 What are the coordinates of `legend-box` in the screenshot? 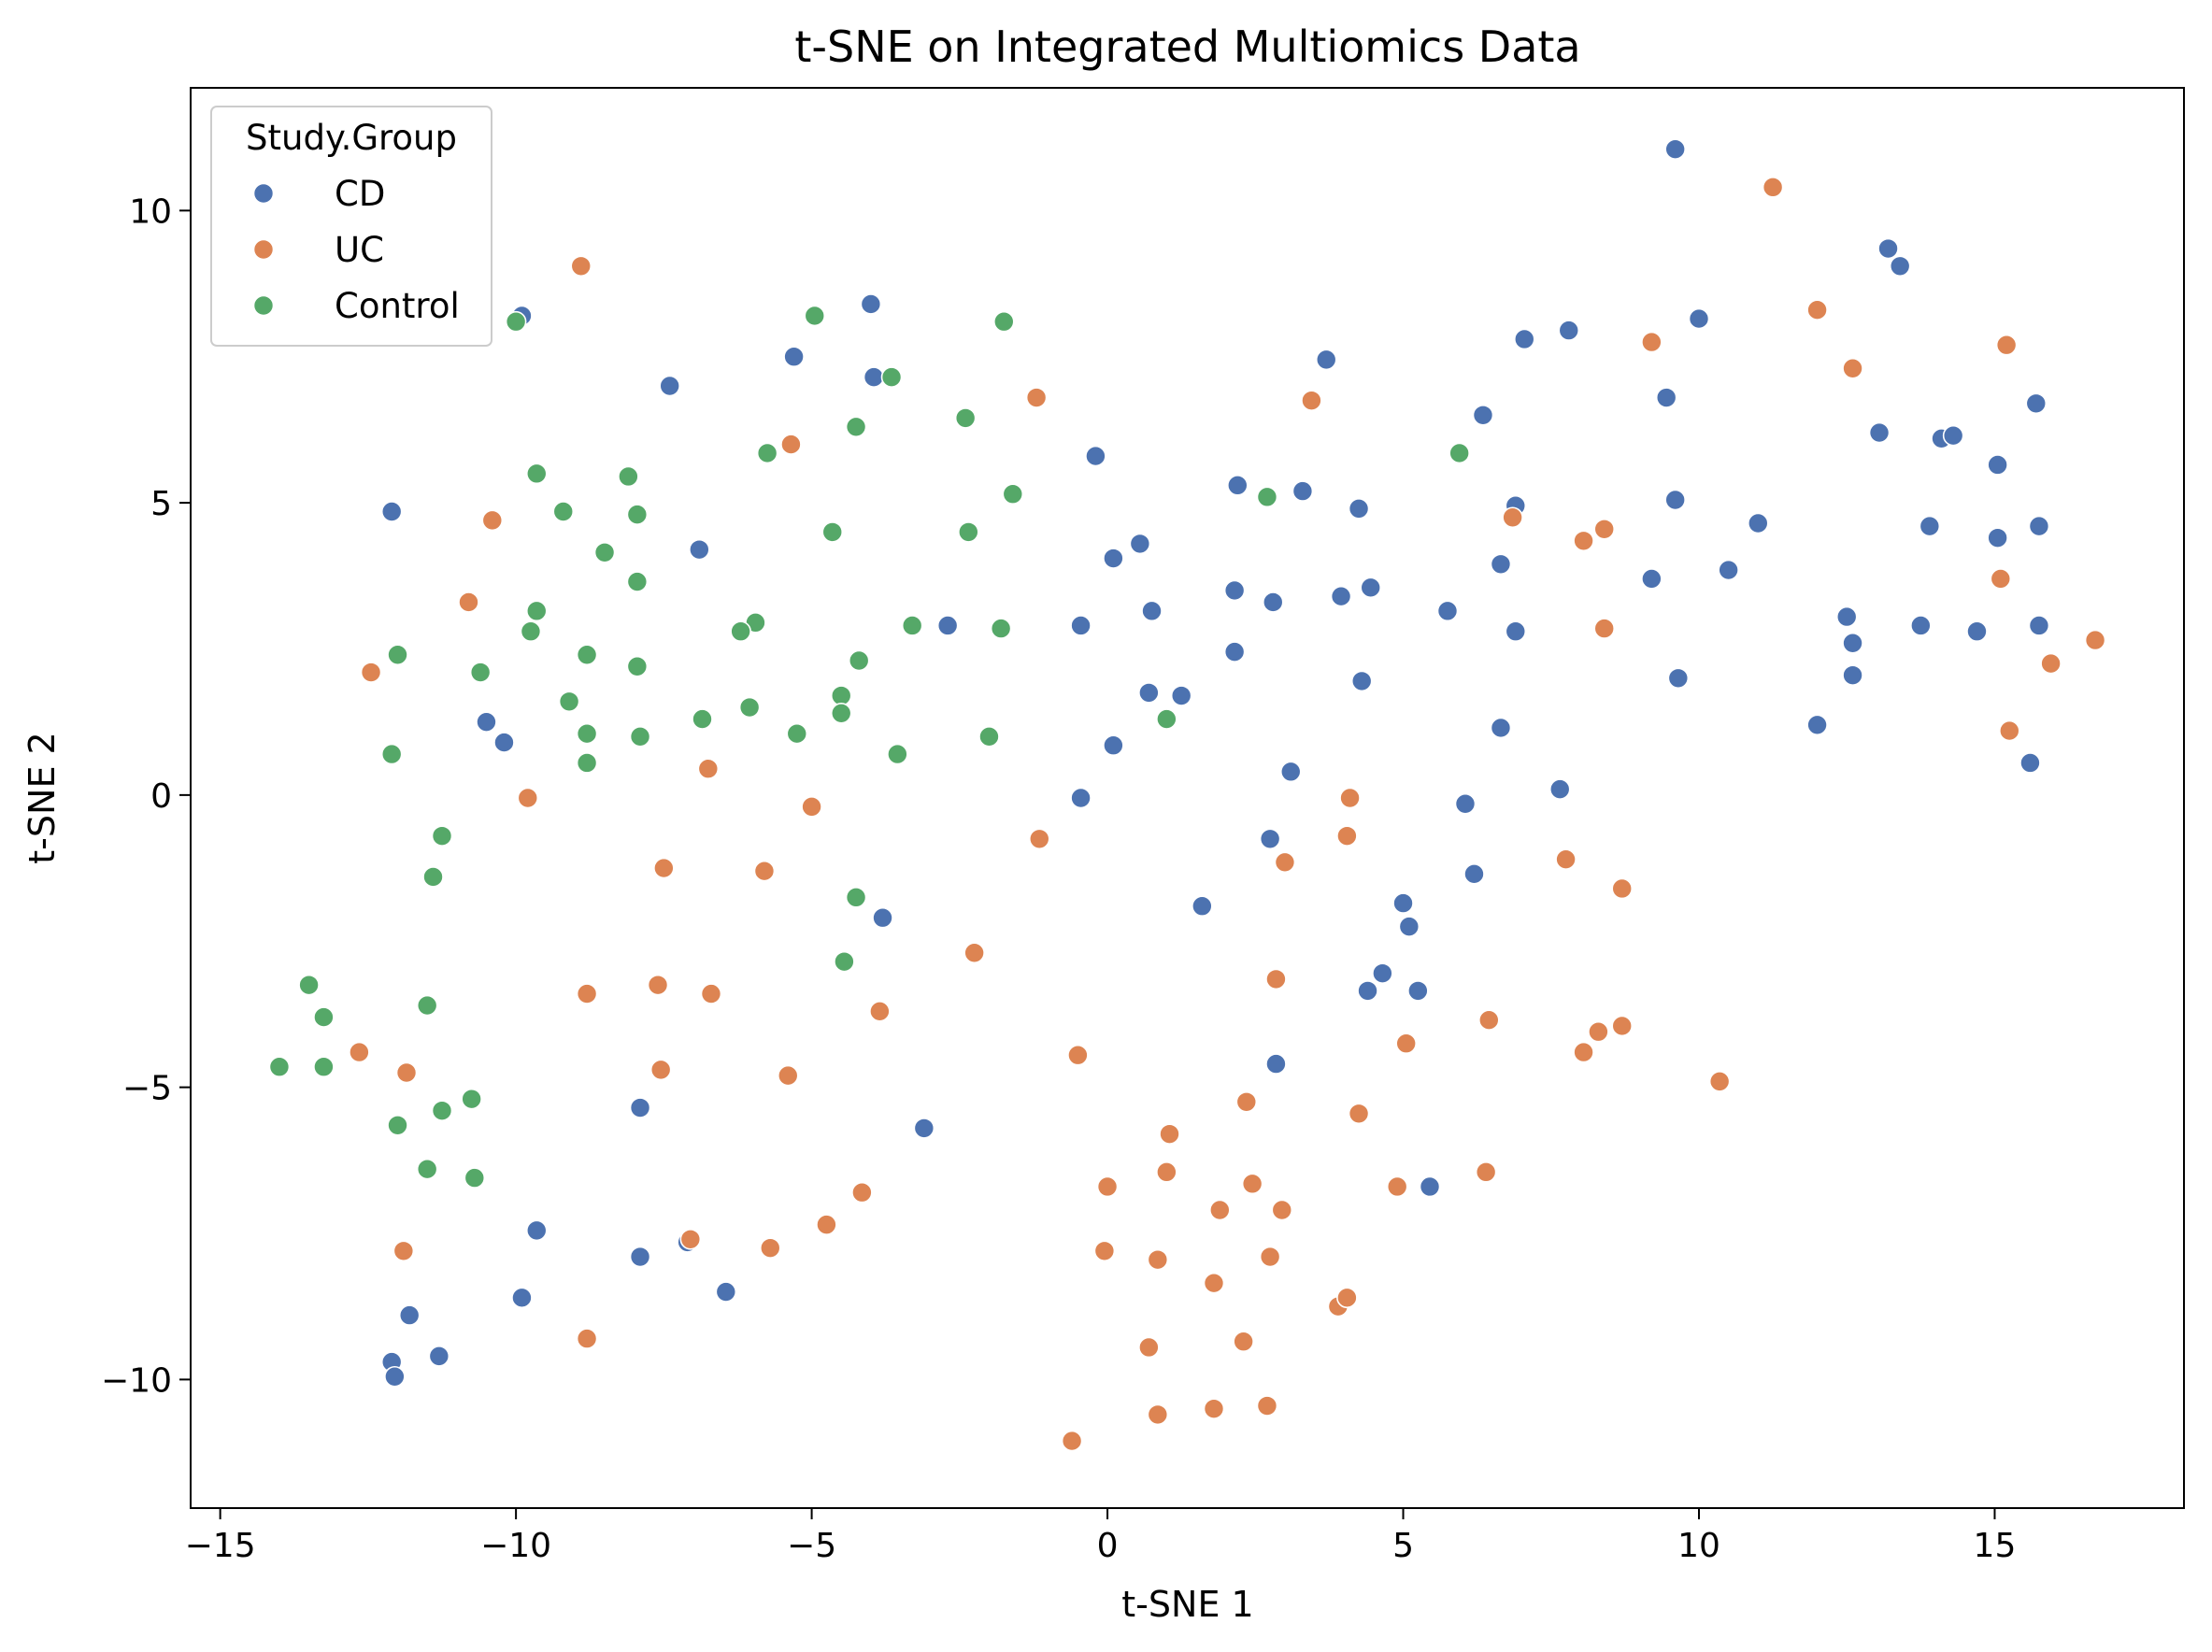 It's located at (351, 226).